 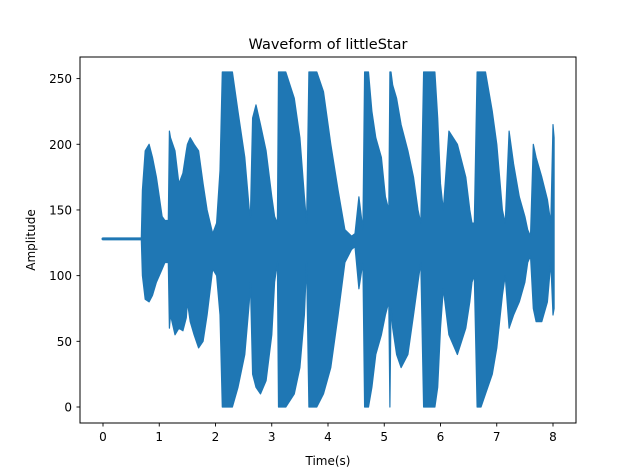 What do you see at coordinates (60, 79) in the screenshot?
I see `y-tick-label: 250` at bounding box center [60, 79].